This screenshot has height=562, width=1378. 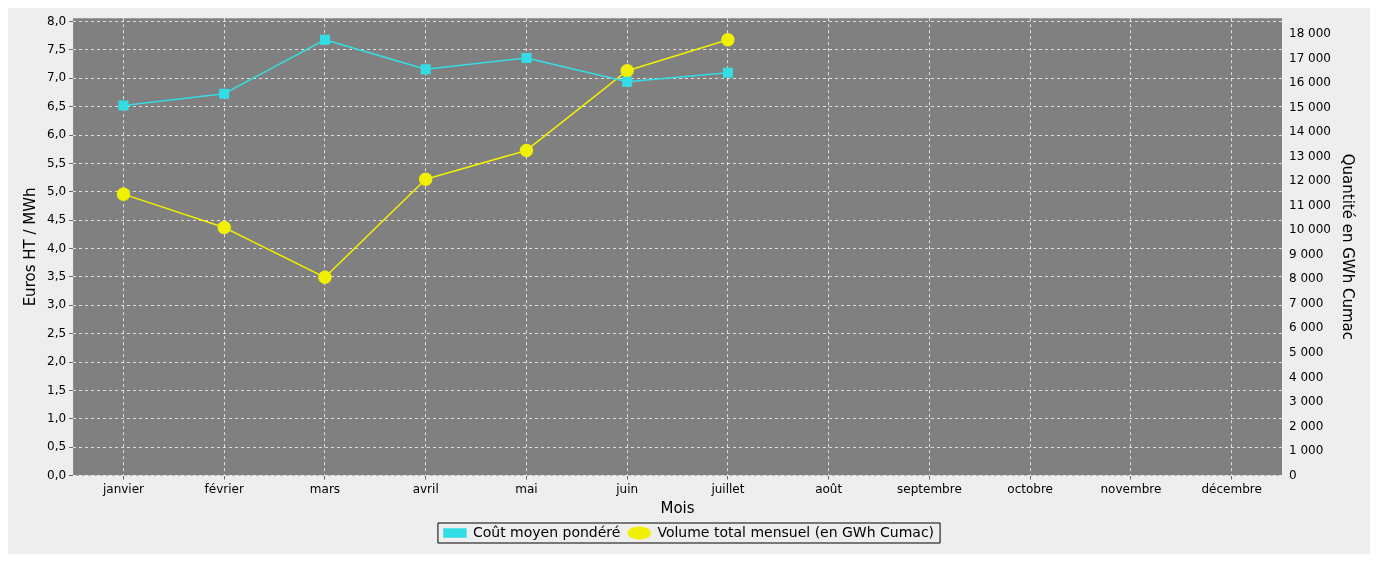 I want to click on y-tick-label: 3,5, so click(x=56, y=276).